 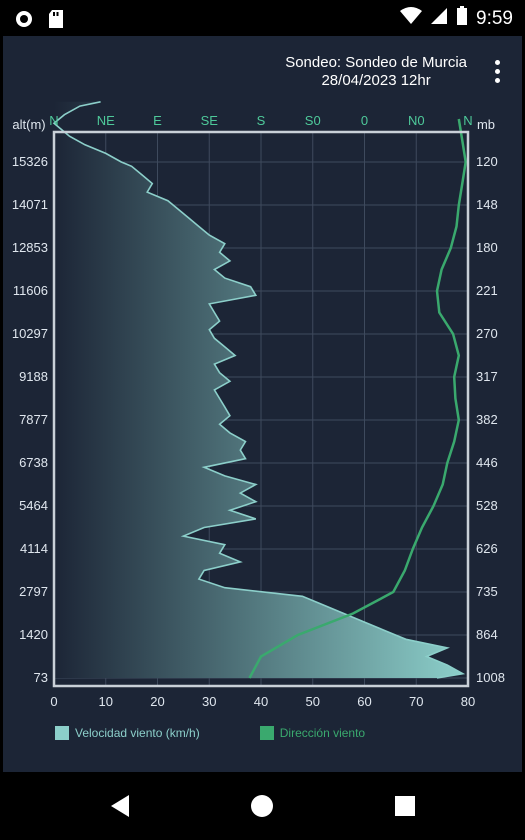 What do you see at coordinates (137, 733) in the screenshot?
I see `legend-speed-label: Velocidad viento (km/h)` at bounding box center [137, 733].